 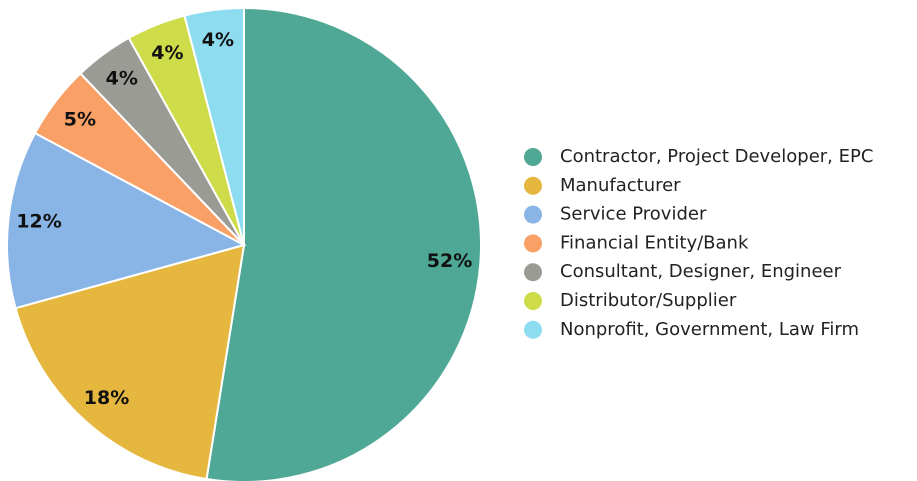 I want to click on slice-label: 12%, so click(x=38, y=222).